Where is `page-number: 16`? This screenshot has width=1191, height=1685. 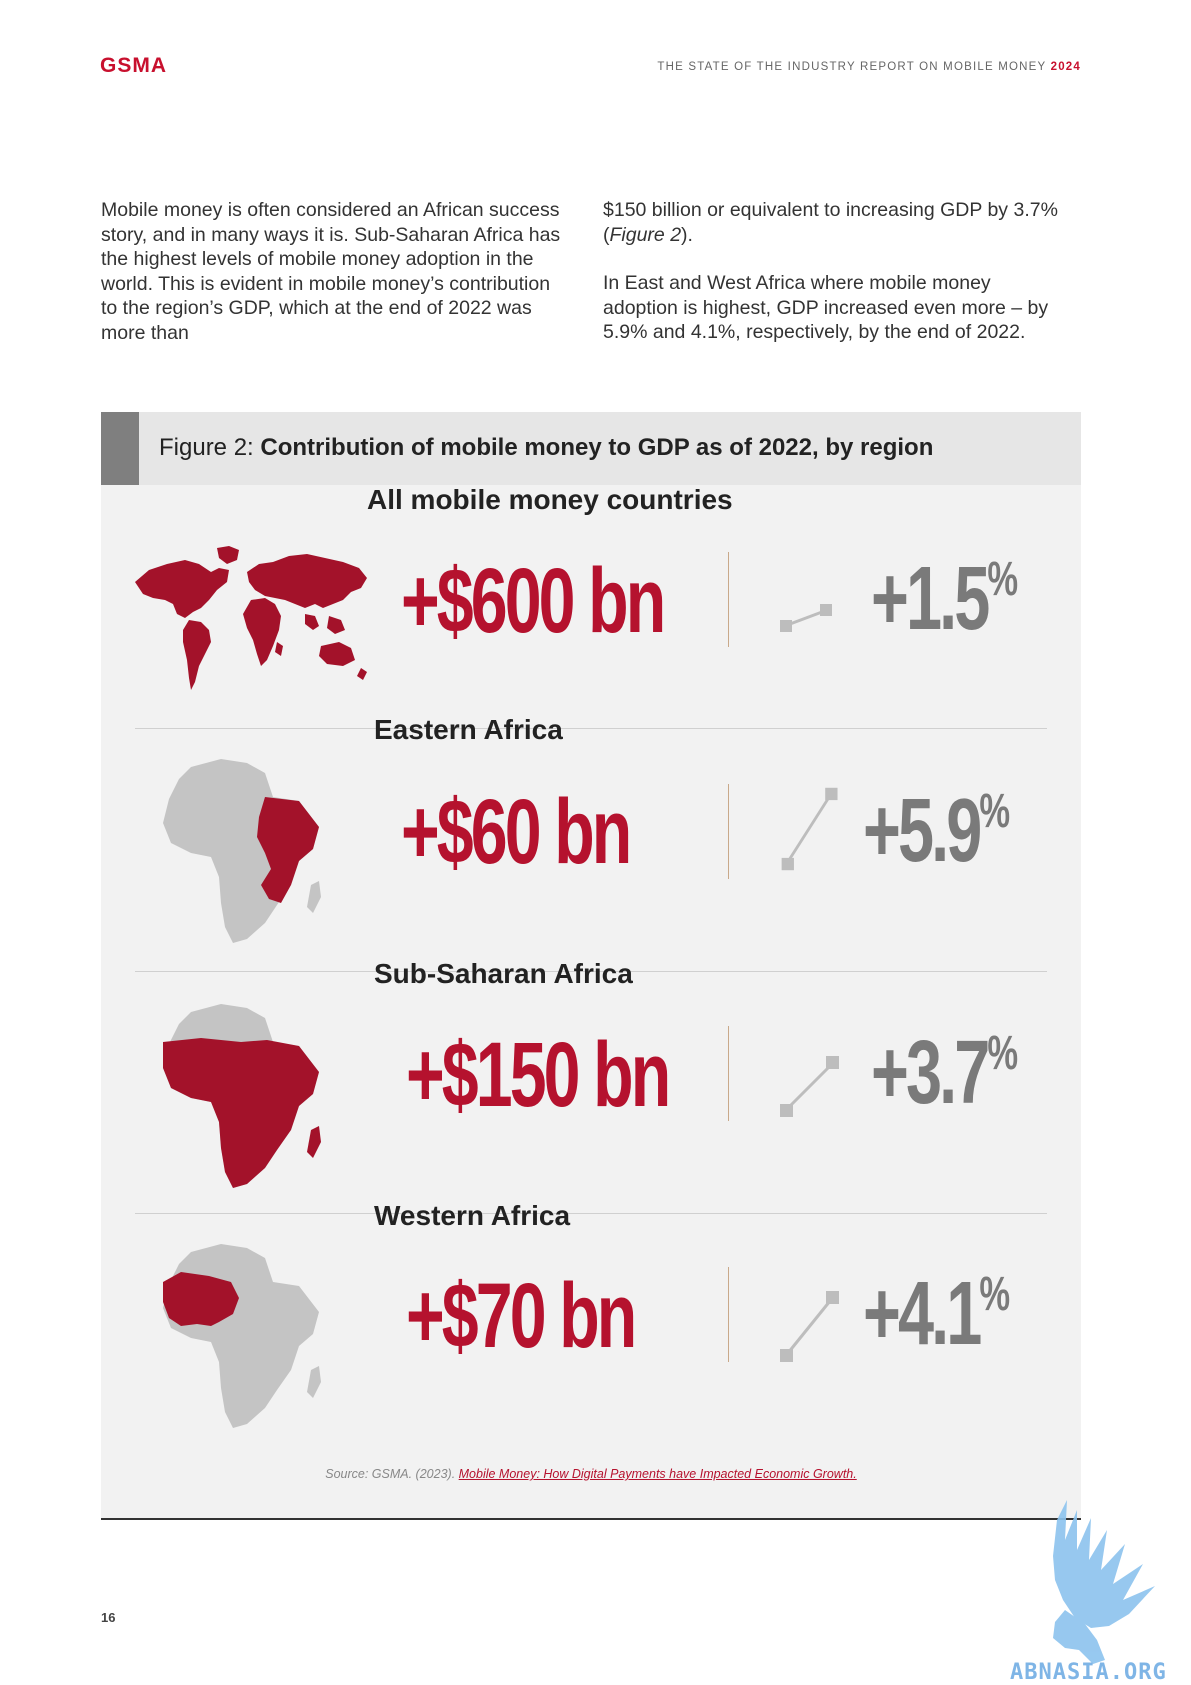 page-number: 16 is located at coordinates (108, 1617).